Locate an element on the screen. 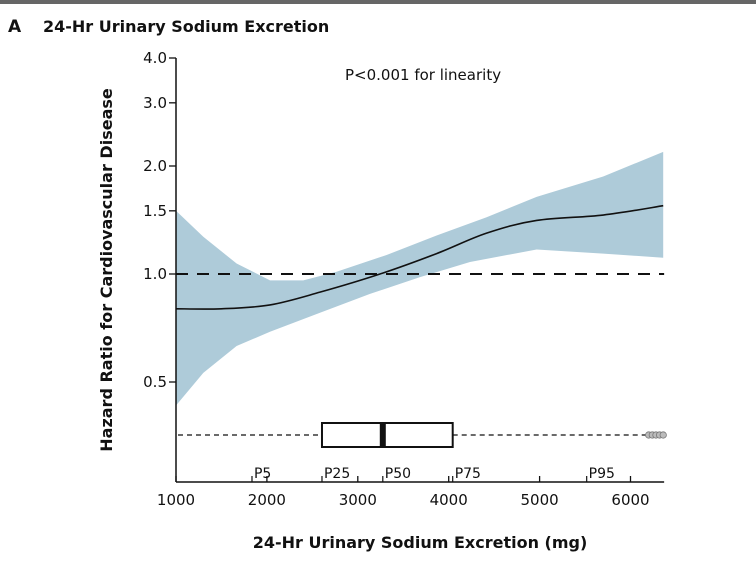 The width and height of the screenshot is (756, 568). percentile-label-p75: P75 is located at coordinates (468, 474).